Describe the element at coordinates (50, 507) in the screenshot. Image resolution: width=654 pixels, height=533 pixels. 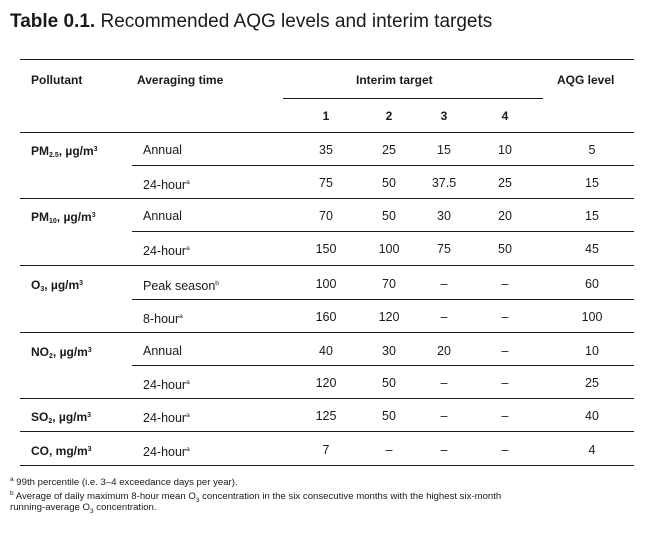
I see `footnote-b-line2-text-1: running-average O` at that location.